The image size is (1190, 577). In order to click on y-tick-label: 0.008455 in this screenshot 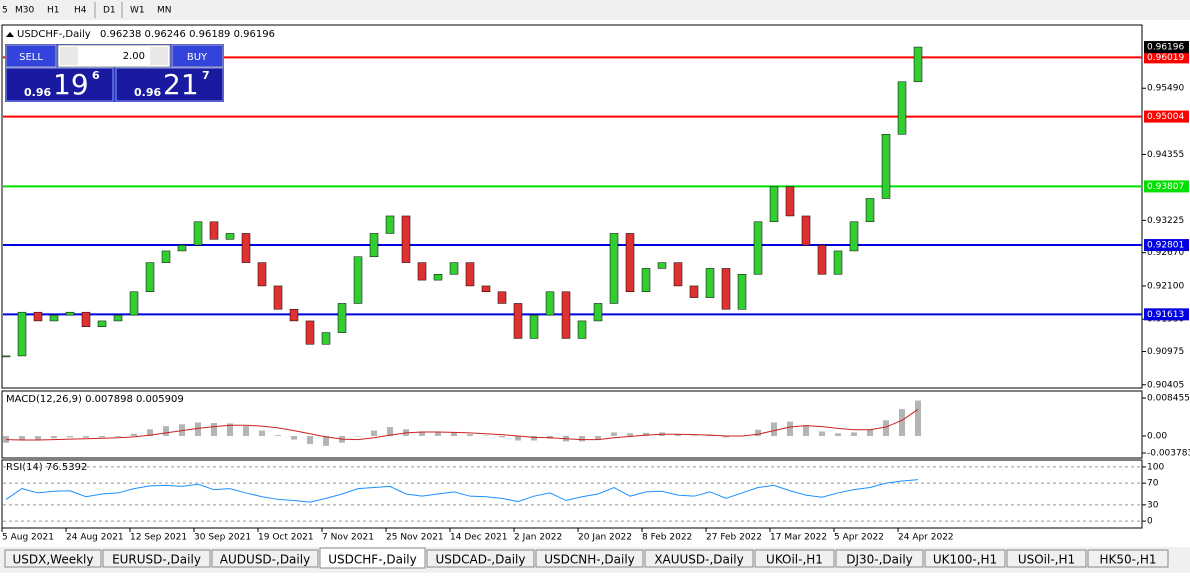, I will do `click(1168, 399)`.